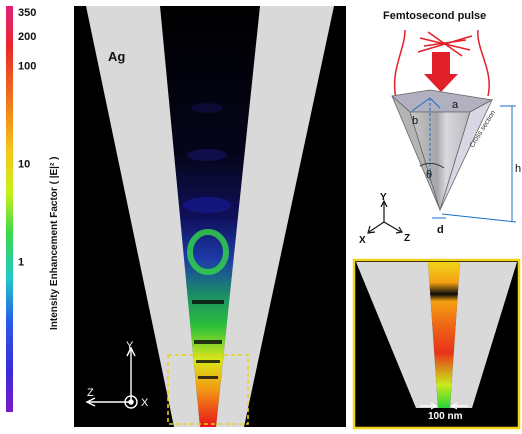 Image resolution: width=522 pixels, height=434 pixels. Describe the element at coordinates (362, 240) in the screenshot. I see `schematic-axis-x: X` at that location.